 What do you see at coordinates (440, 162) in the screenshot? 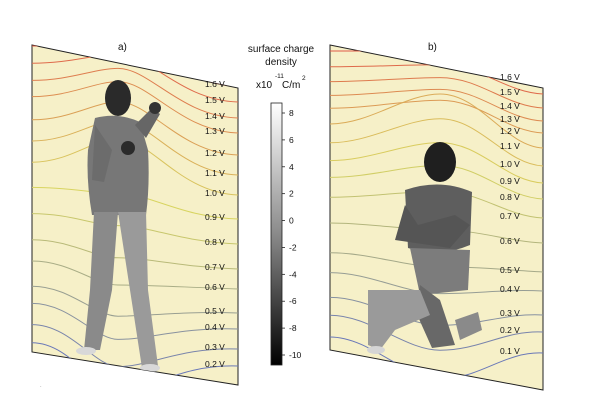
I see `kneeling-figure-head` at bounding box center [440, 162].